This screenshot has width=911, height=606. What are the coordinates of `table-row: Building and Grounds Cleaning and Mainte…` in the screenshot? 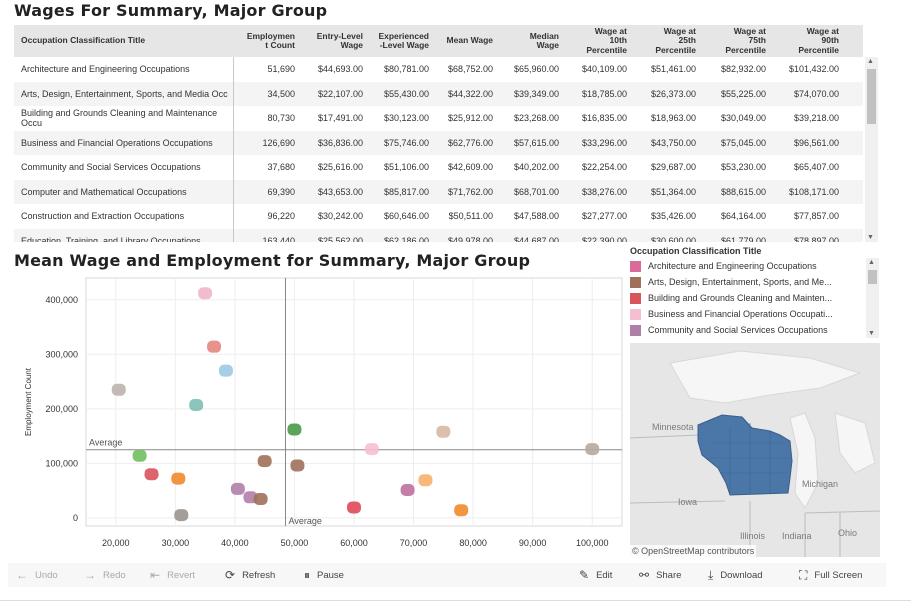 It's located at (438, 118).